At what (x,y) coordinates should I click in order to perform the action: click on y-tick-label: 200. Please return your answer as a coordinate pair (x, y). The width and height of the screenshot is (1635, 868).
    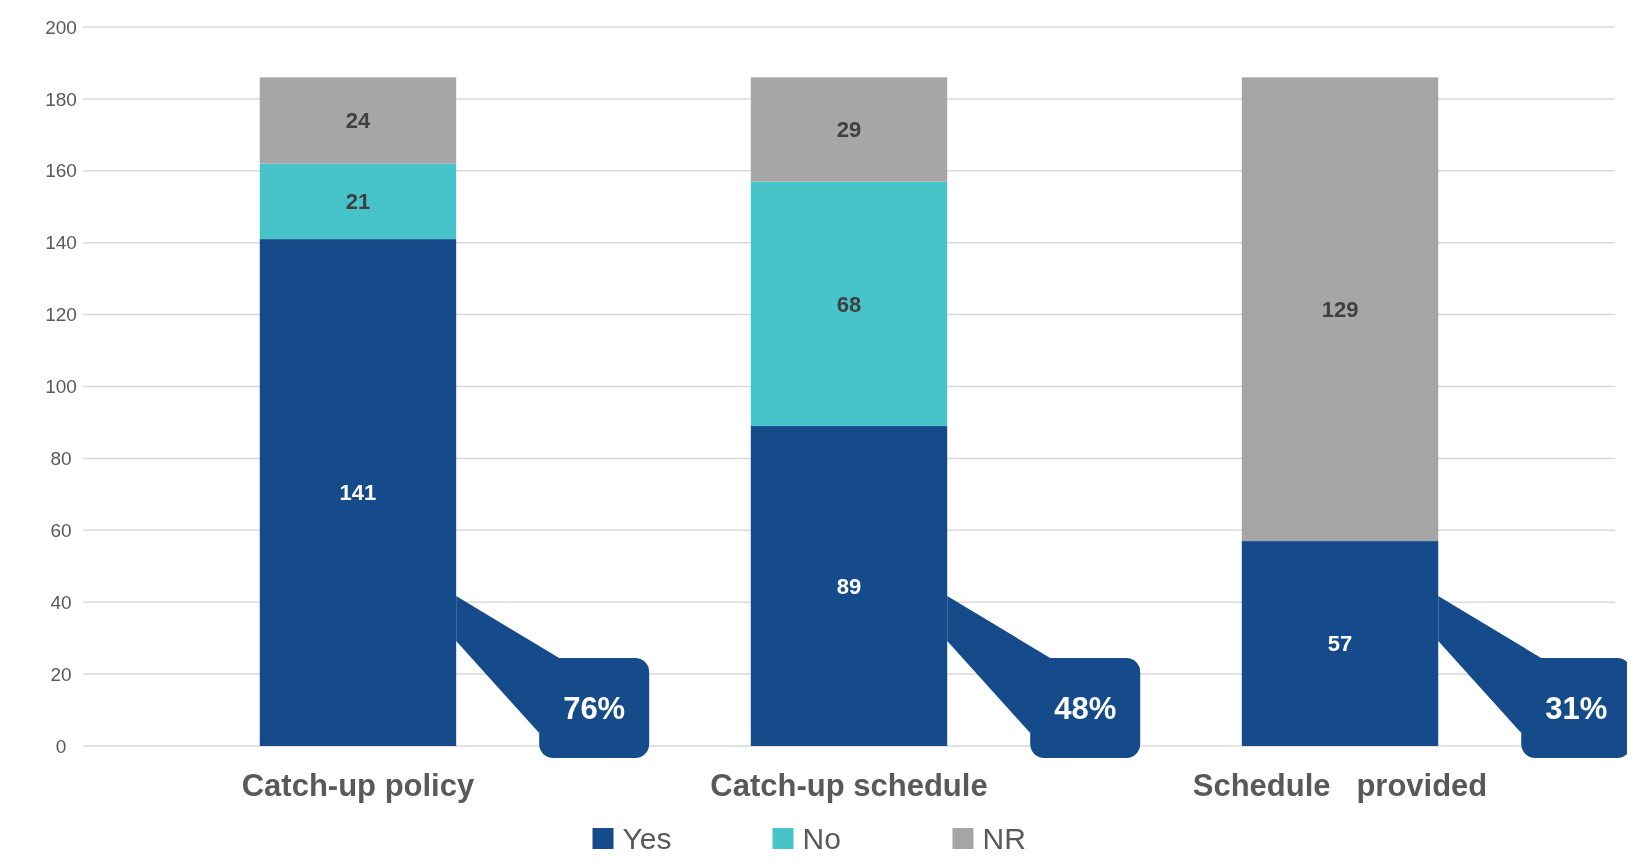
    Looking at the image, I should click on (61, 27).